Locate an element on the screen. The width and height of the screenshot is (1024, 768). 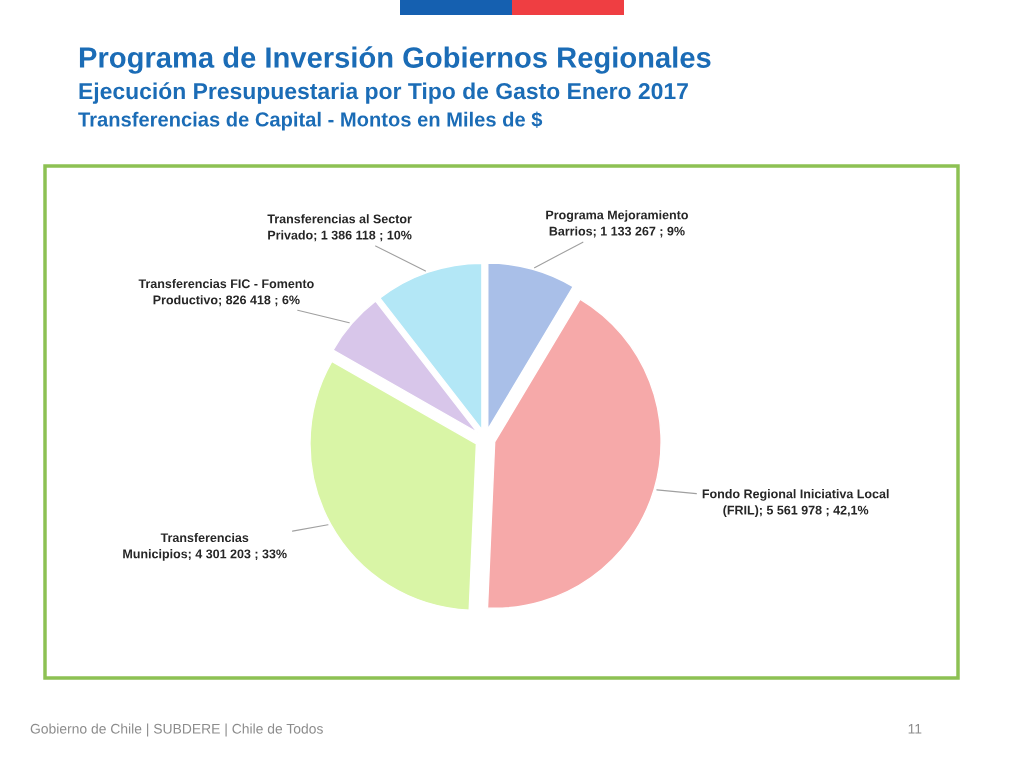
chart-title: Programa de Inversión Gobiernos Regionales is located at coordinates (395, 60).